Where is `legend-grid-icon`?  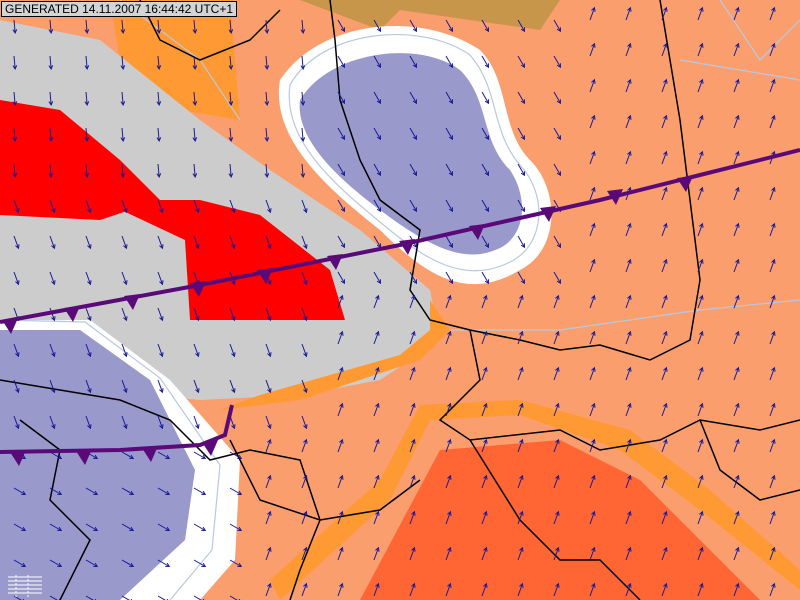 legend-grid-icon is located at coordinates (25, 586).